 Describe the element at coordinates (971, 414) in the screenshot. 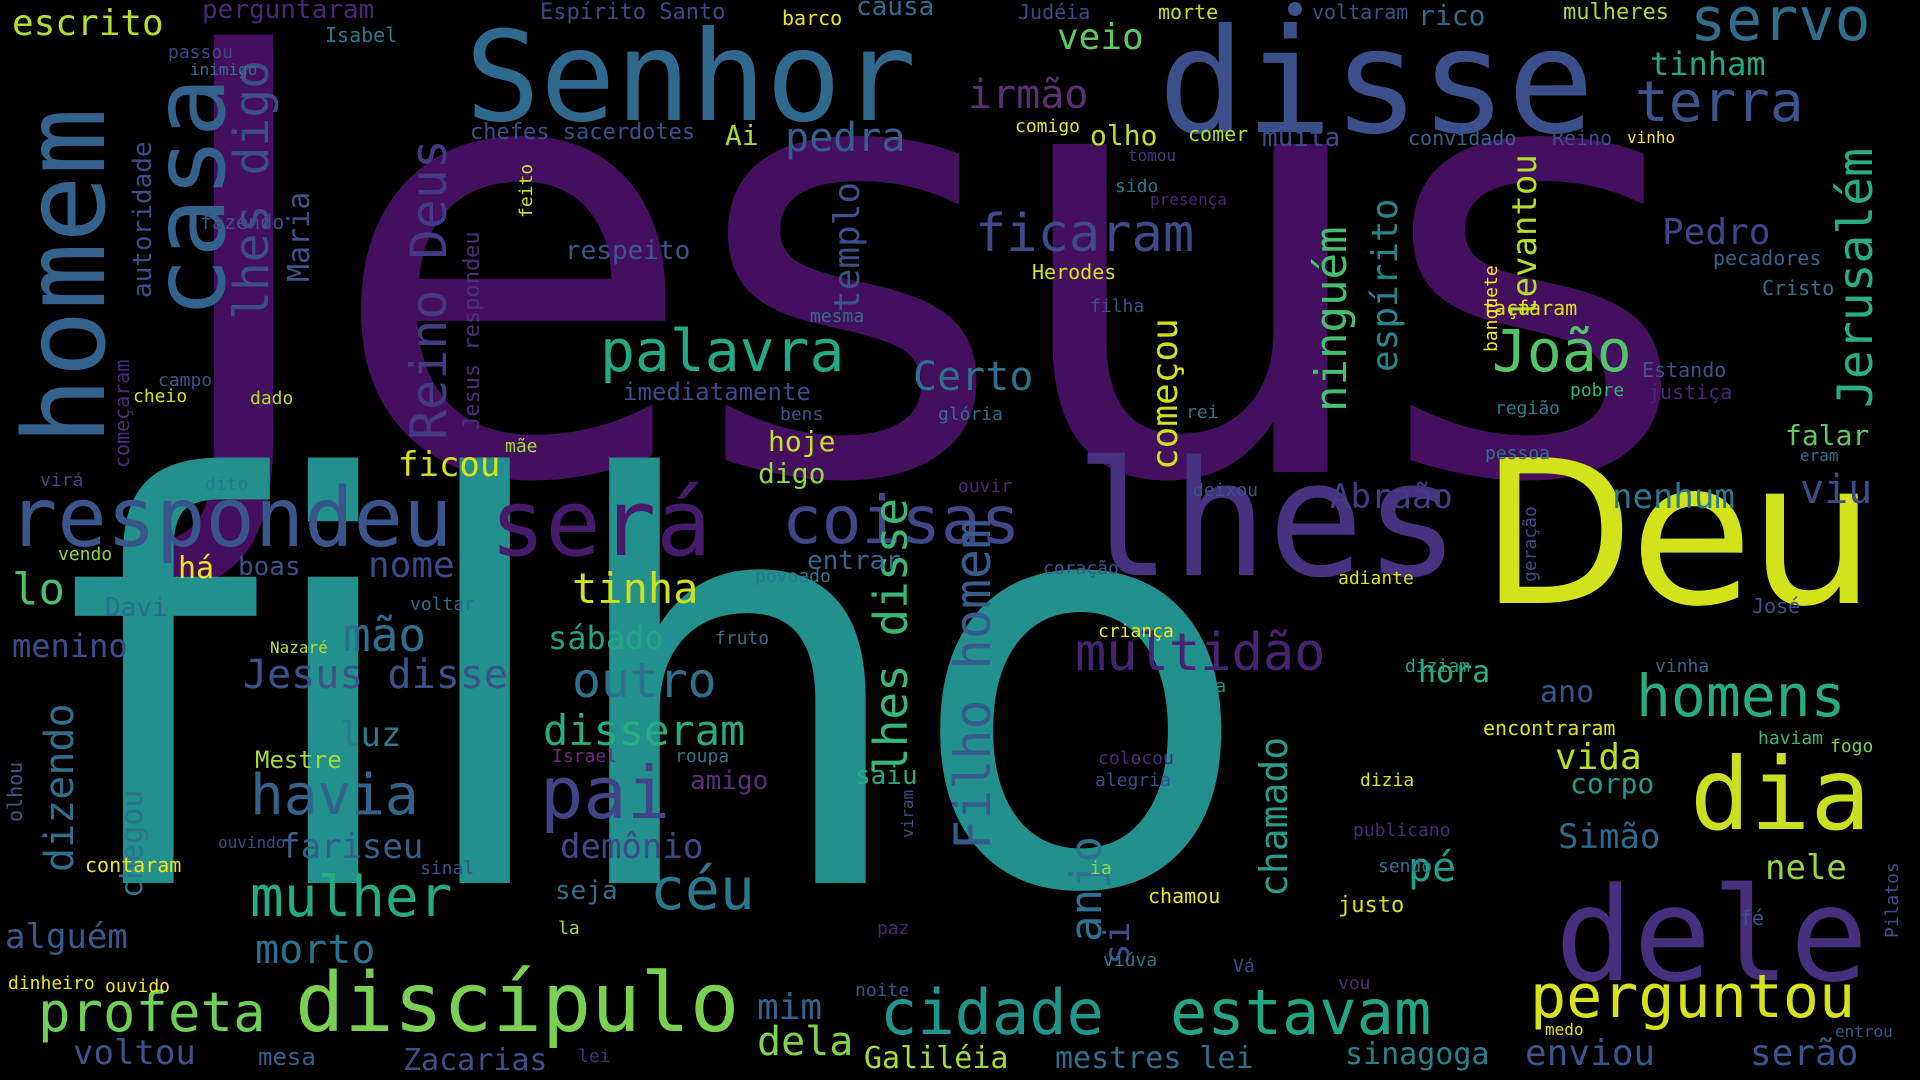

I see `word: glória` at that location.